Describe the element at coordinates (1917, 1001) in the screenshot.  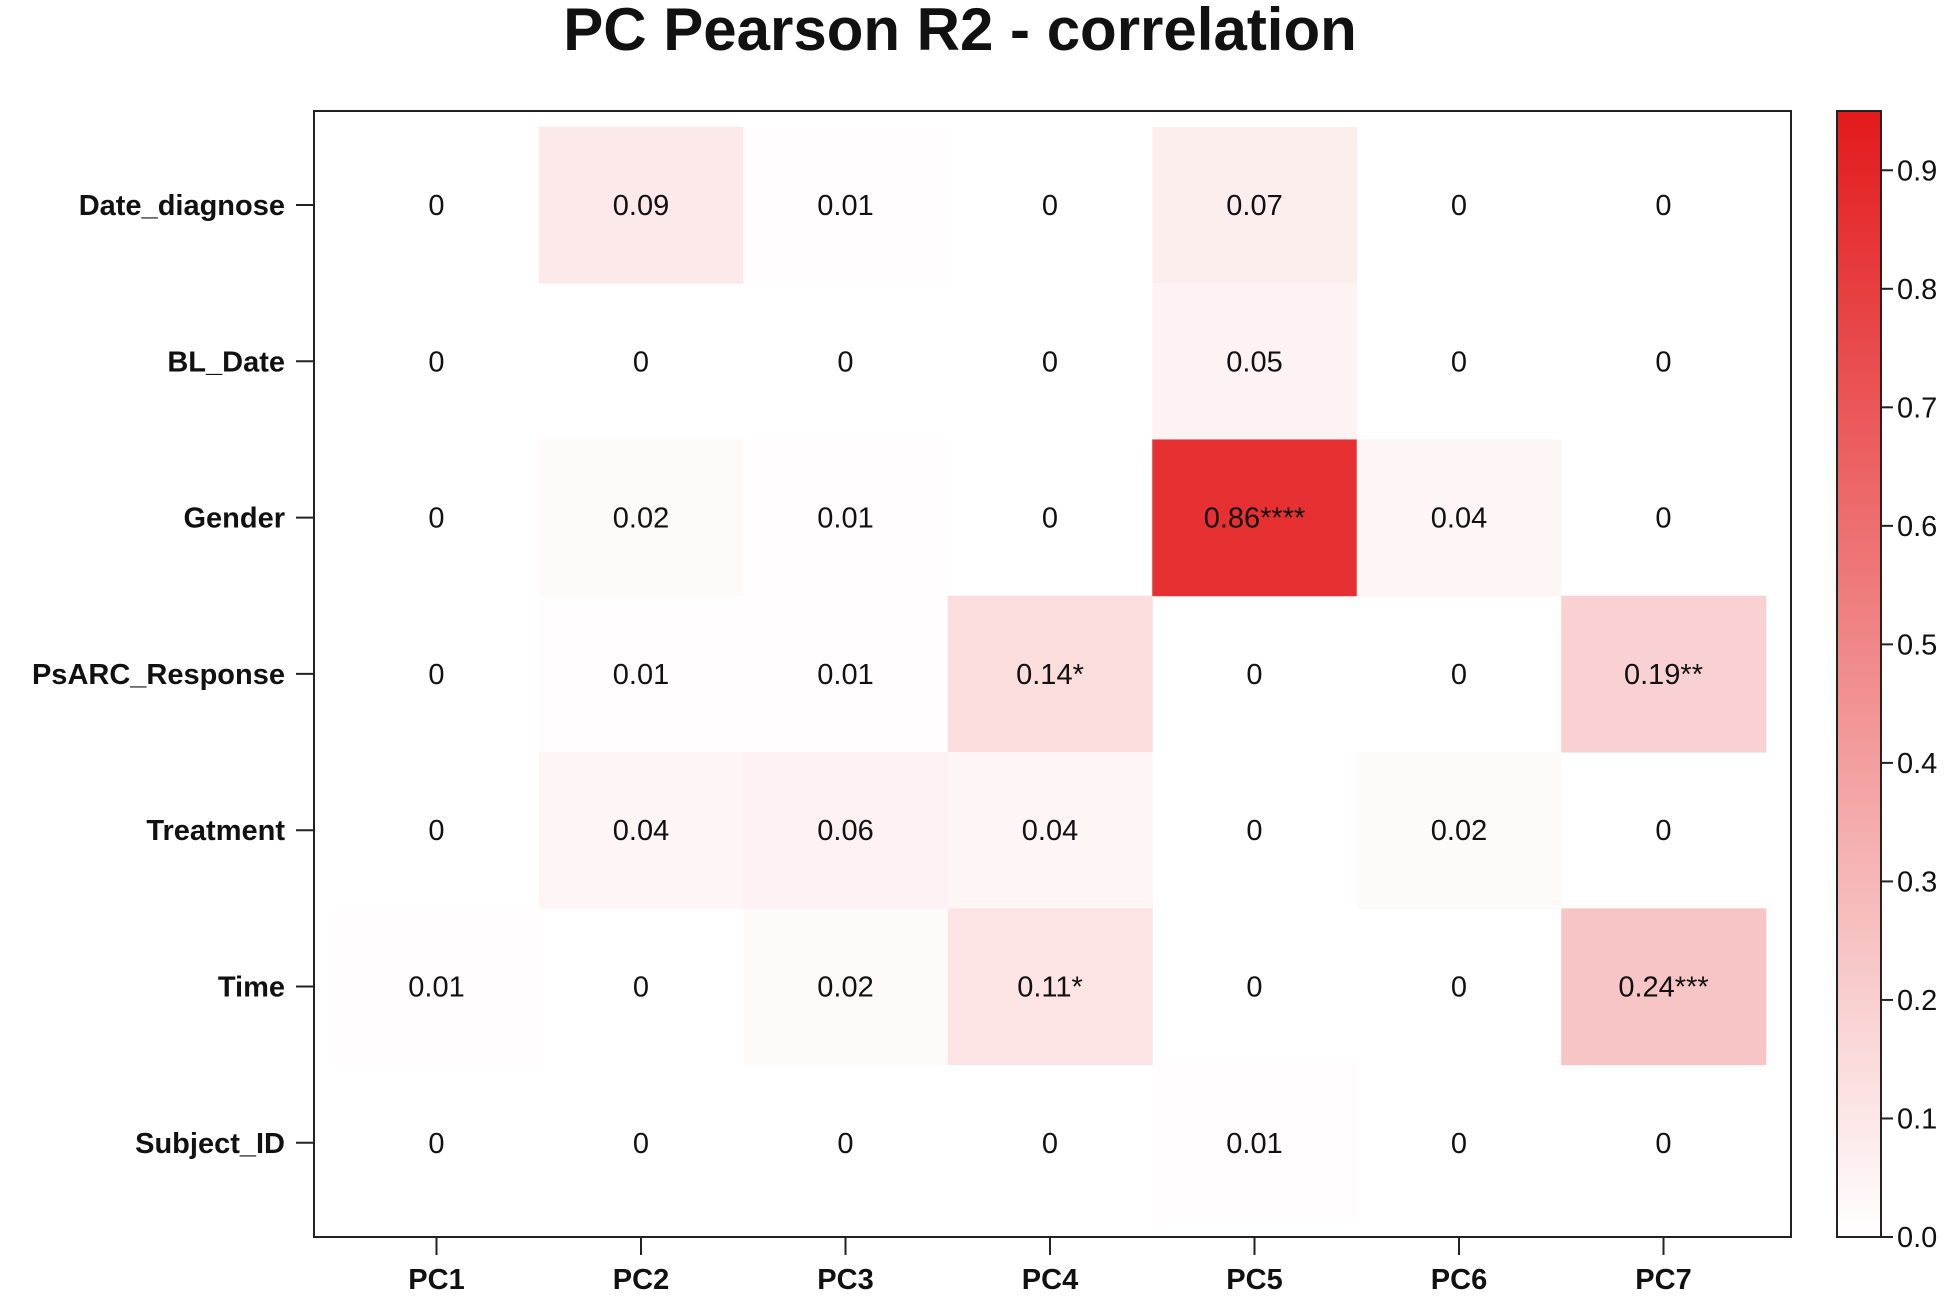
I see `colorbar-tick-label: 0.2` at that location.